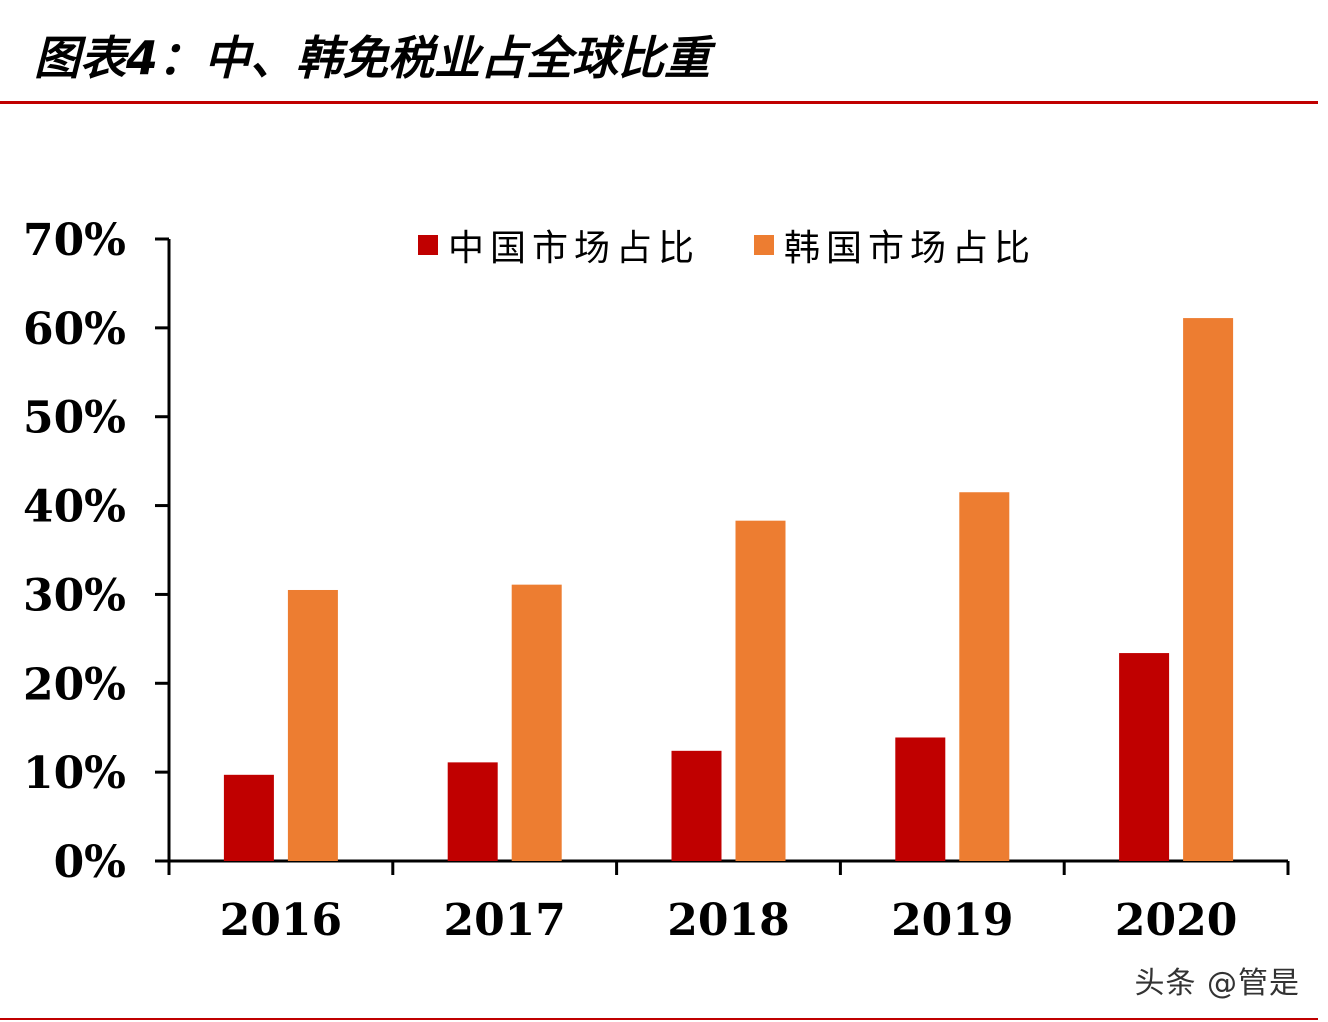  Describe the element at coordinates (1144, 757) in the screenshot. I see `bar-china-2020` at that location.